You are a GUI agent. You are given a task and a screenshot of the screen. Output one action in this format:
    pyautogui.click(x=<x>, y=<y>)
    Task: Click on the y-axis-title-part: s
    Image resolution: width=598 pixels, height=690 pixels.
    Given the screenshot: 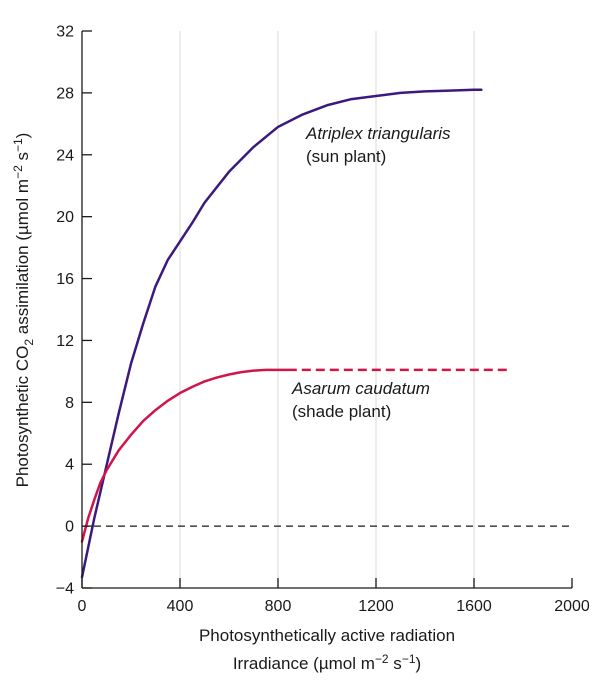 What is the action you would take?
    pyautogui.click(x=22, y=158)
    